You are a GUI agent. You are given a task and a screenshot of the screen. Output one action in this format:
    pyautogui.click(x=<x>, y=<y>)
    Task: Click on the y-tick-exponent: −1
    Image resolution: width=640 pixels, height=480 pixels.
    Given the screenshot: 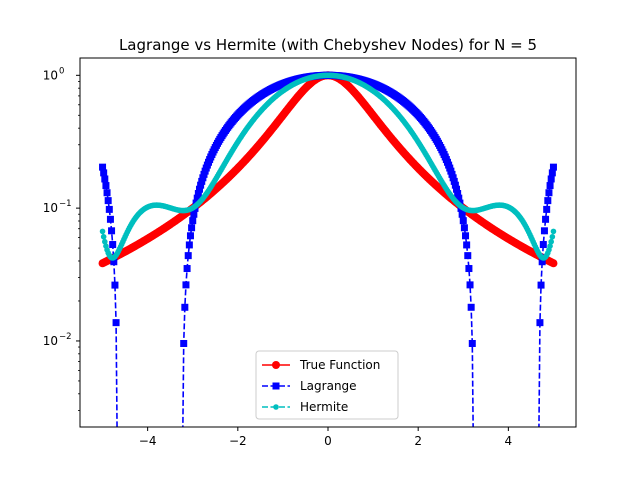 What is the action you would take?
    pyautogui.click(x=65, y=204)
    